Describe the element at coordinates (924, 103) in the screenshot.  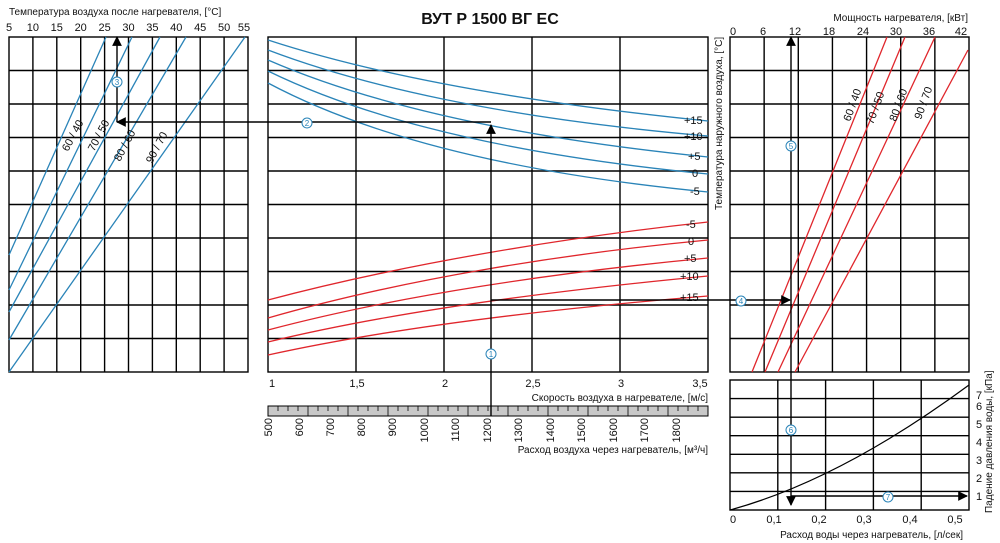
I see `right-curve-label: 90 / 70` at that location.